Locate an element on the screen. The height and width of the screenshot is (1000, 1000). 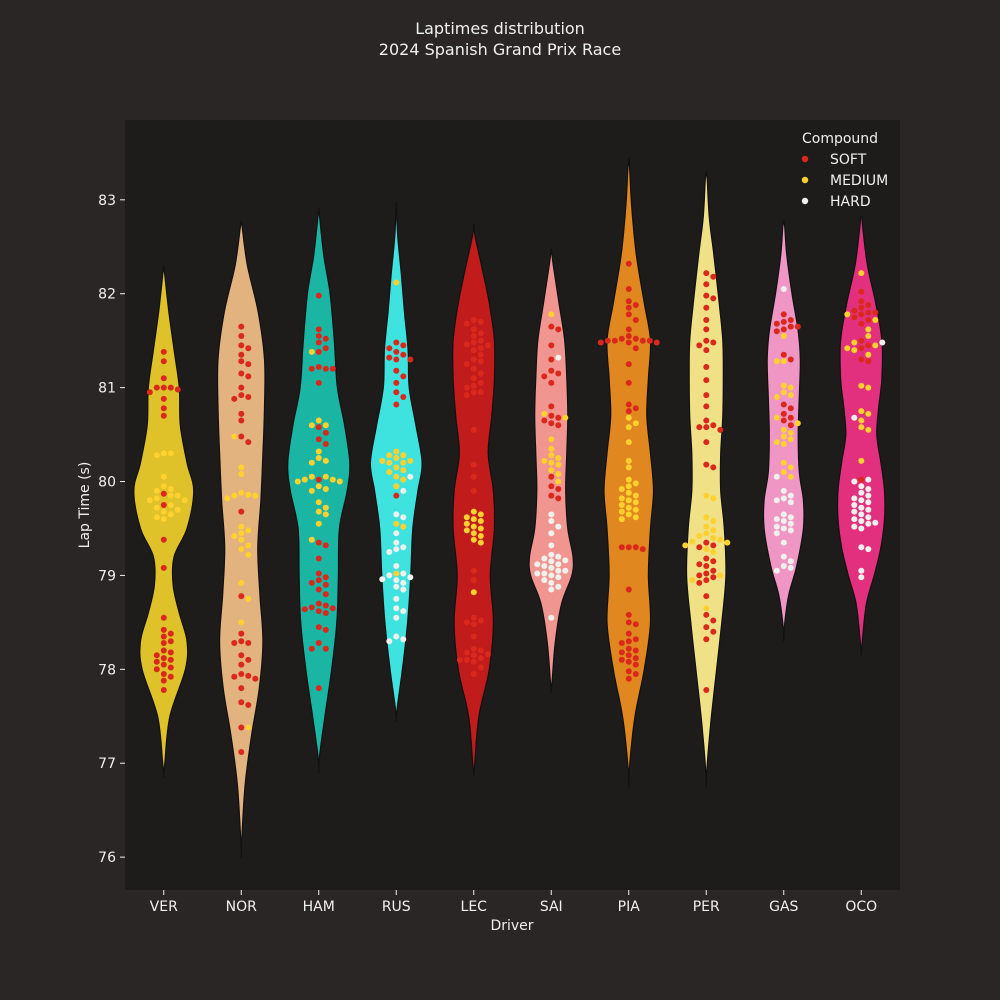
legend: Compound SOFT MEDIUM HARD is located at coordinates (840, 171).